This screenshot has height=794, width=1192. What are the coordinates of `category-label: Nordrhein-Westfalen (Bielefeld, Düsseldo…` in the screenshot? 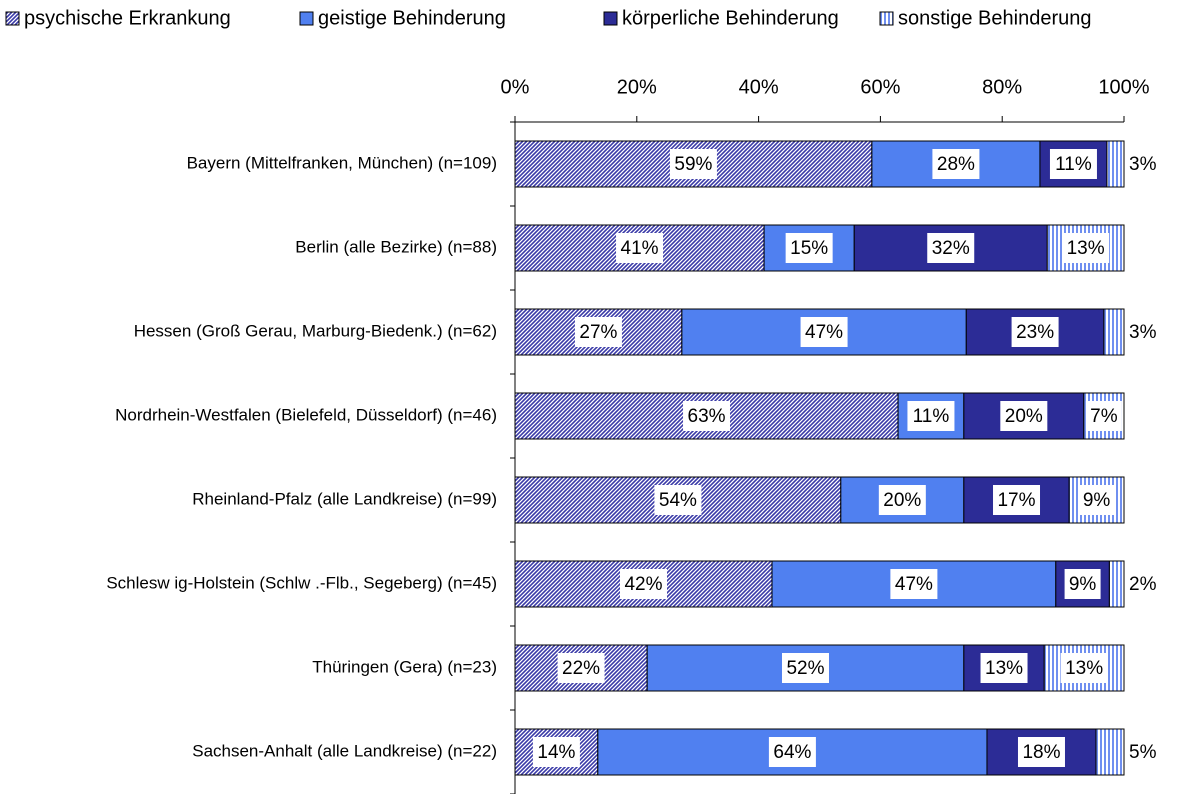 It's located at (306, 414).